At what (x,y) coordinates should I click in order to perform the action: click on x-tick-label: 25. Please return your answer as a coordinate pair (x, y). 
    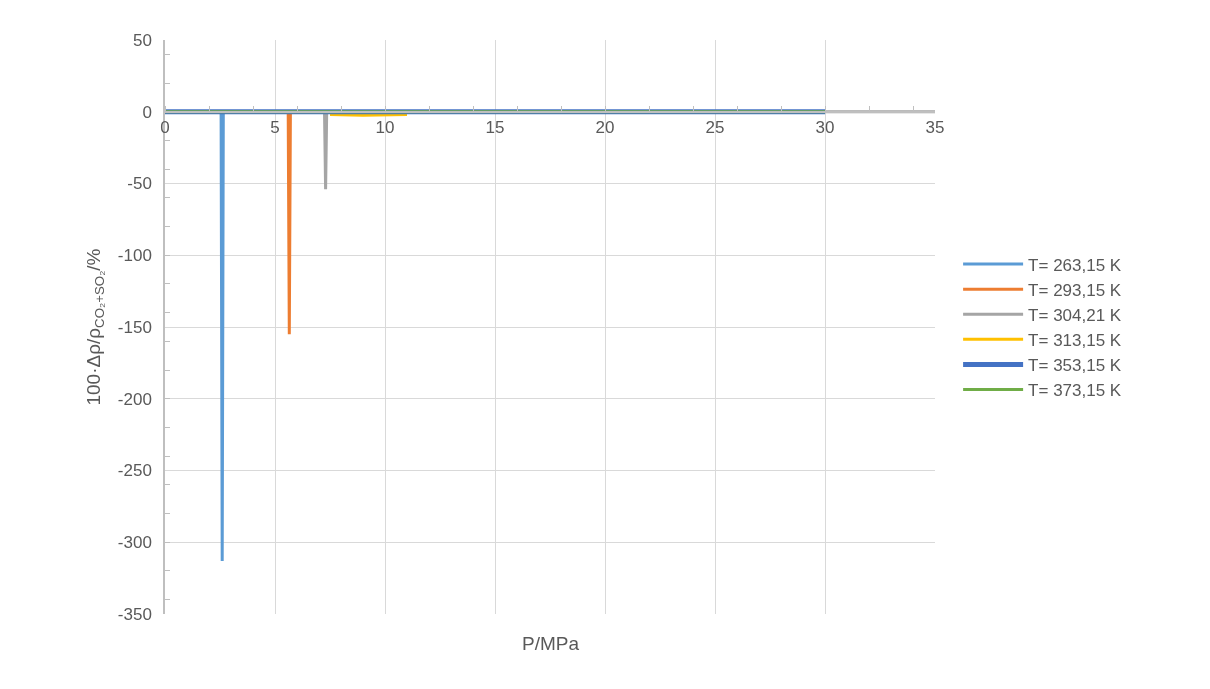
    Looking at the image, I should click on (715, 127).